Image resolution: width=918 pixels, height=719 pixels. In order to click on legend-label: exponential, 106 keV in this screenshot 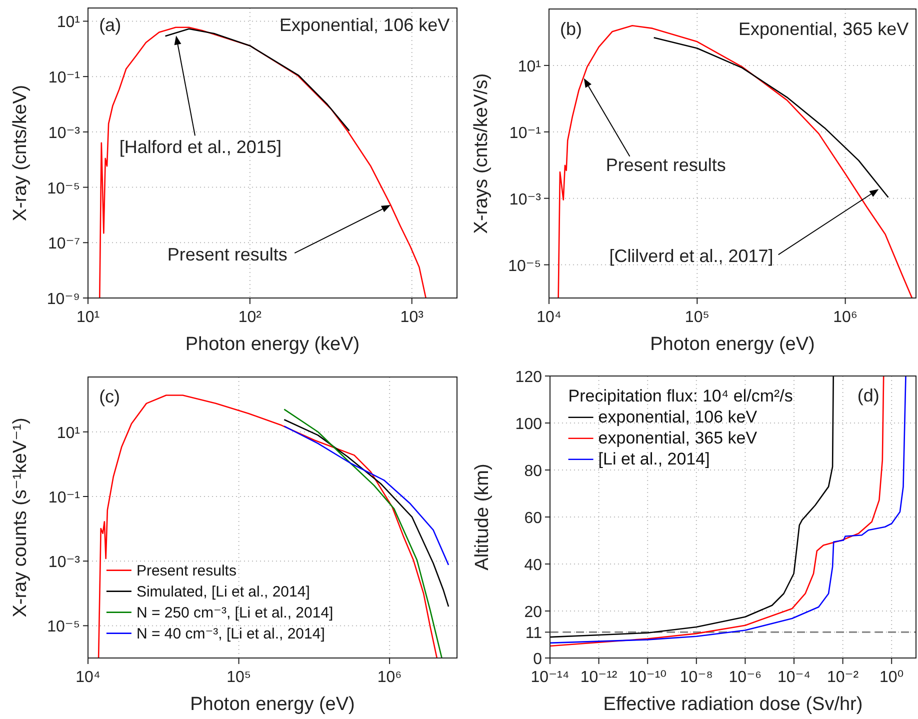, I will do `click(678, 416)`.